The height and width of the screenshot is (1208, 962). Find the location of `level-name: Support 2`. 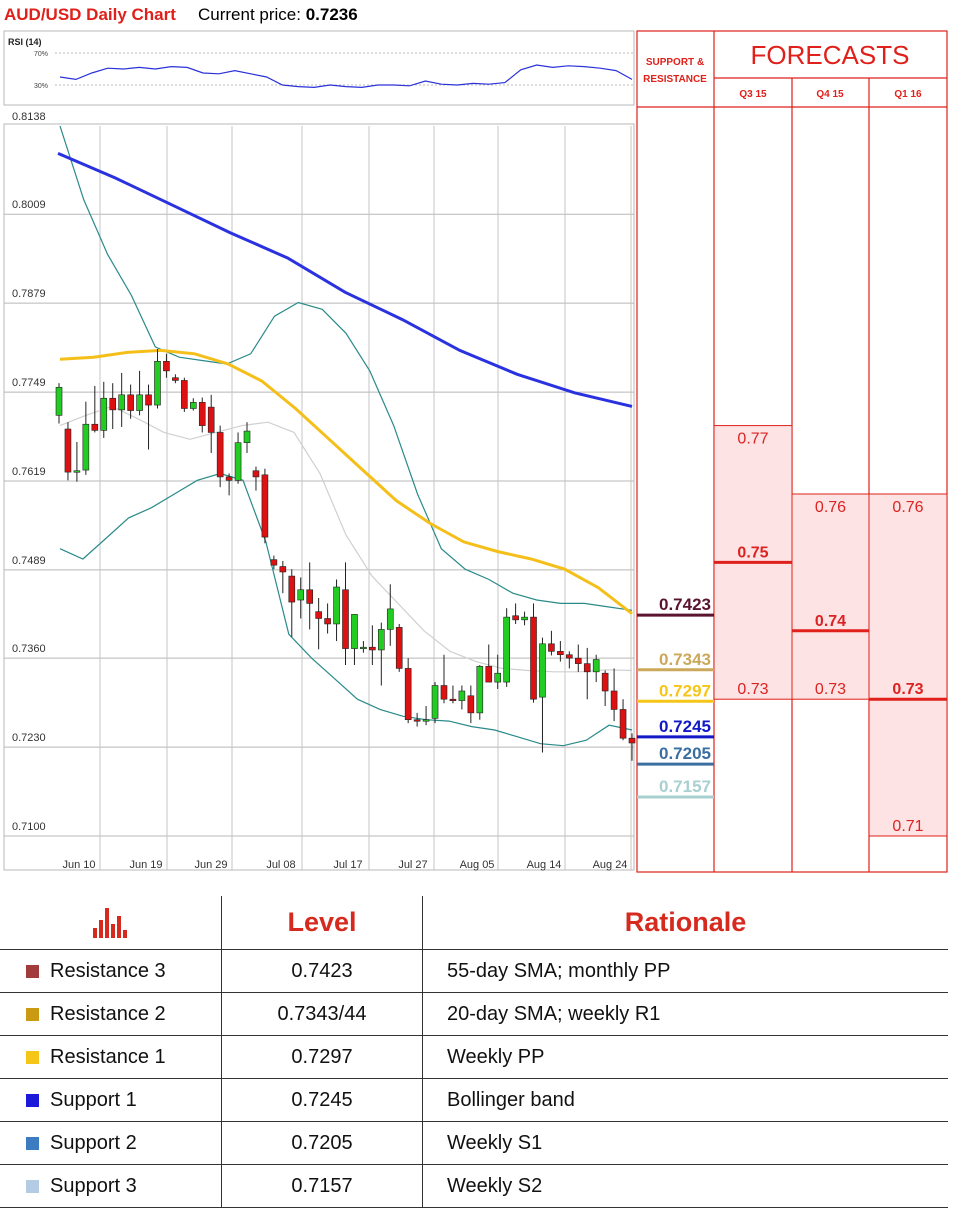

level-name: Support 2 is located at coordinates (93, 1142).